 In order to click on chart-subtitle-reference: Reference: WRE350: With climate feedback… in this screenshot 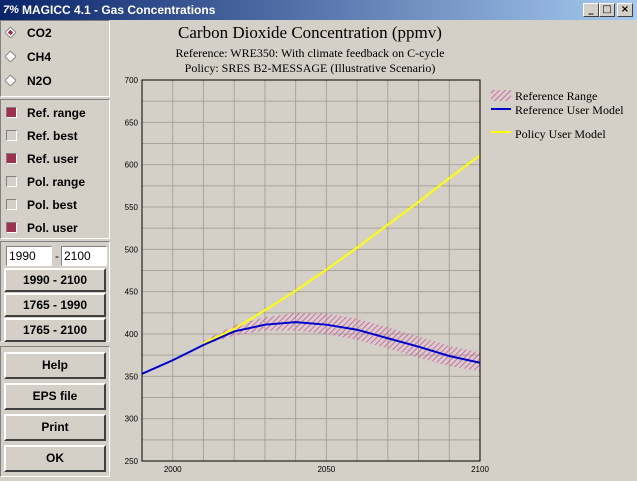, I will do `click(310, 53)`.